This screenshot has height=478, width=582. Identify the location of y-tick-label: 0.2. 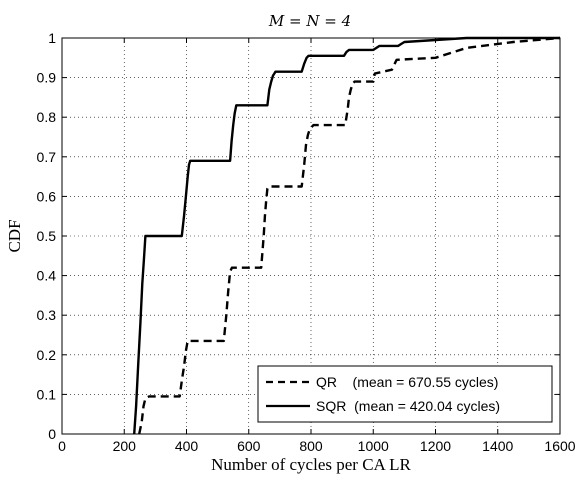
(47, 355).